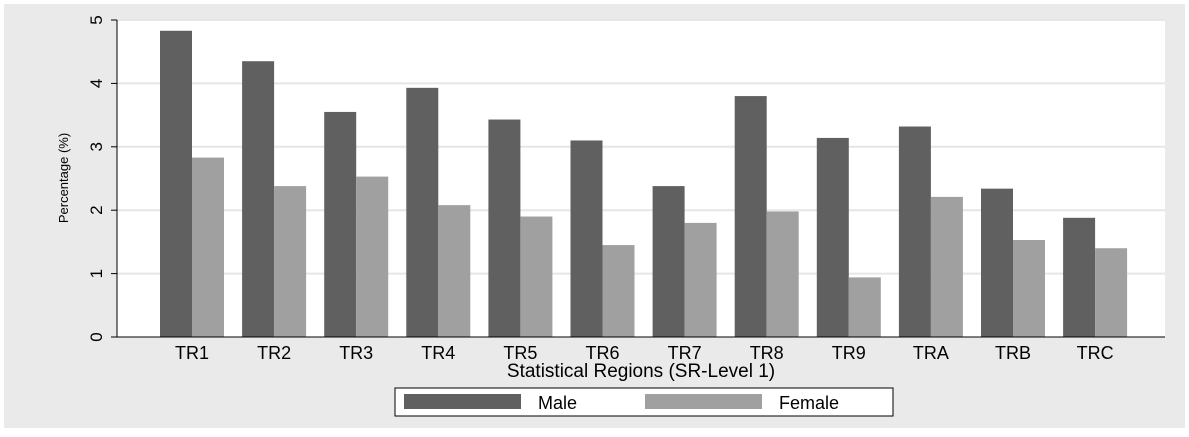 Image resolution: width=1189 pixels, height=437 pixels. What do you see at coordinates (96, 83) in the screenshot?
I see `y-tick-label: 4` at bounding box center [96, 83].